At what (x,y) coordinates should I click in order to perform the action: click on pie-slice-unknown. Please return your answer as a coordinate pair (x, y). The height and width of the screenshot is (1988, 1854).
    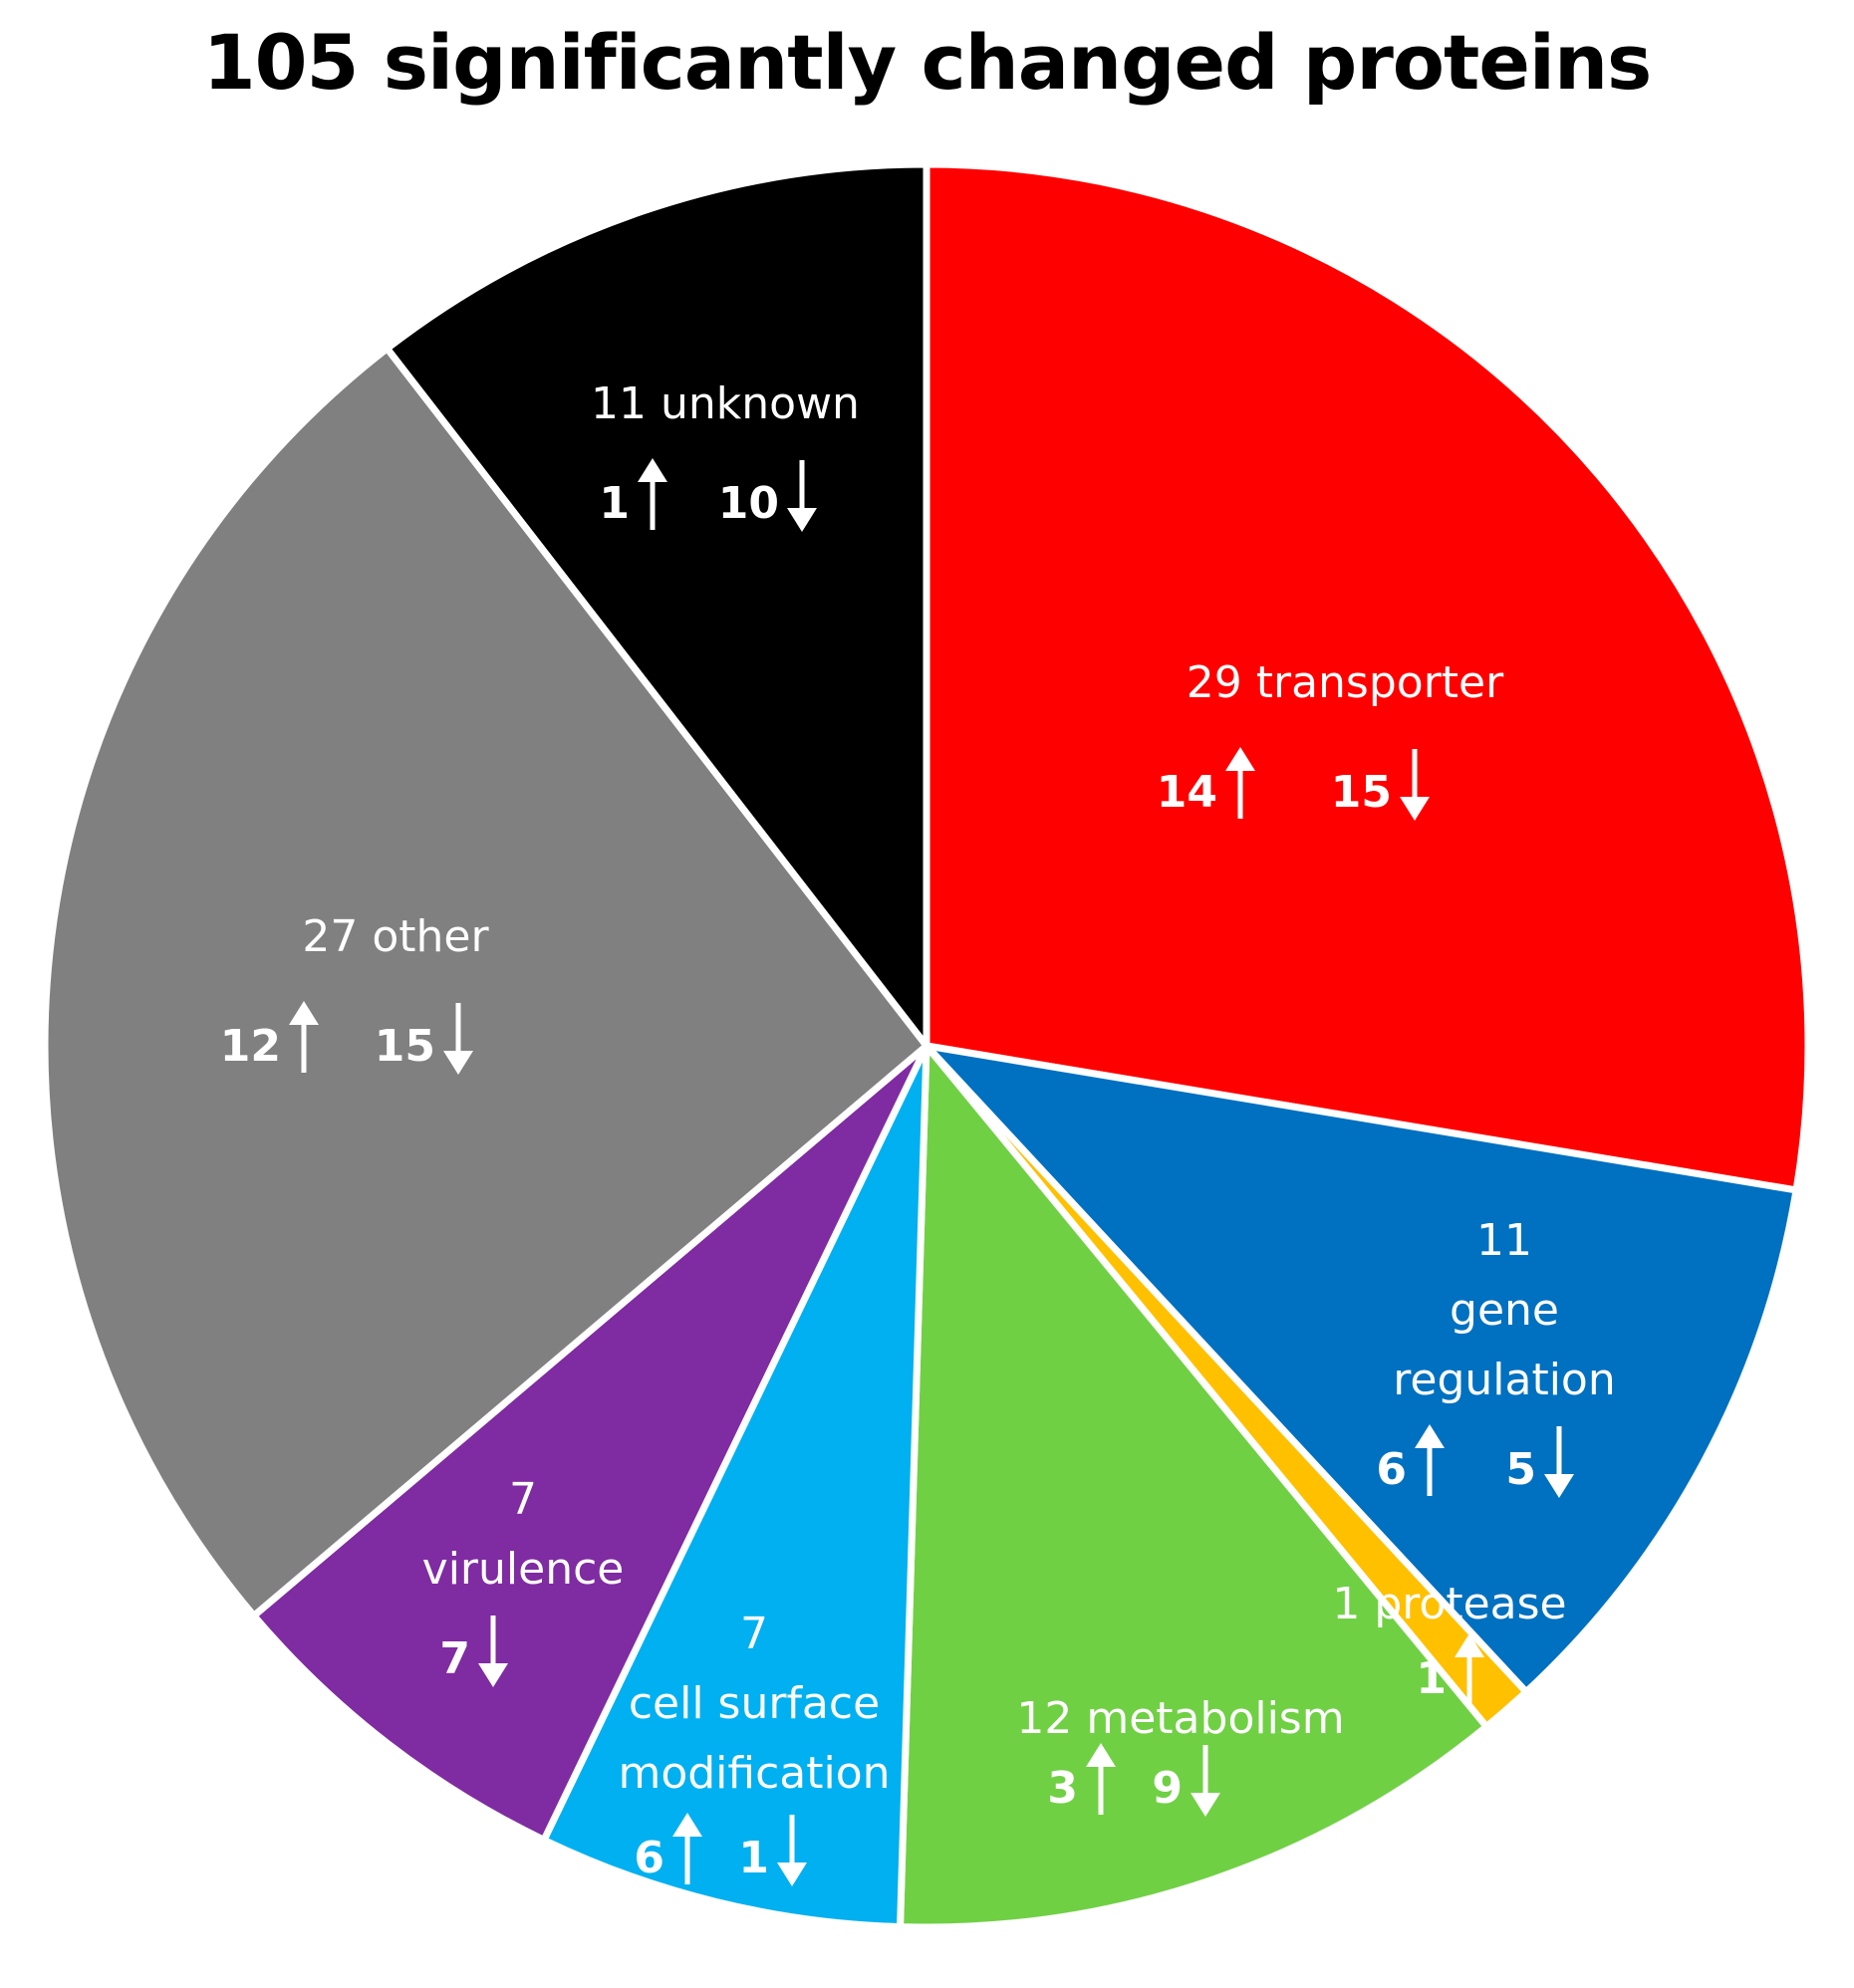
    Looking at the image, I should click on (657, 605).